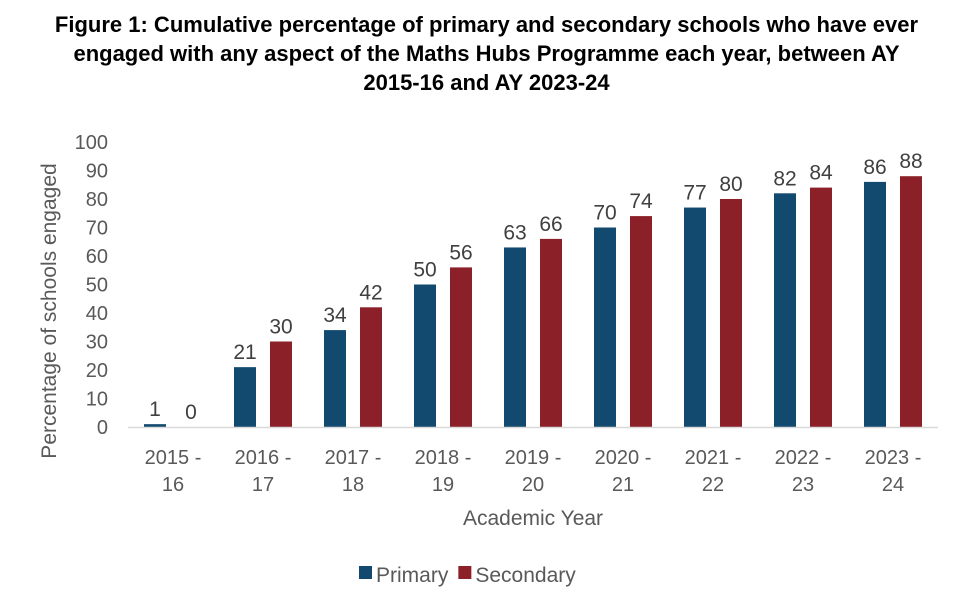 The height and width of the screenshot is (604, 973). I want to click on legend: Primary Secondary, so click(467, 575).